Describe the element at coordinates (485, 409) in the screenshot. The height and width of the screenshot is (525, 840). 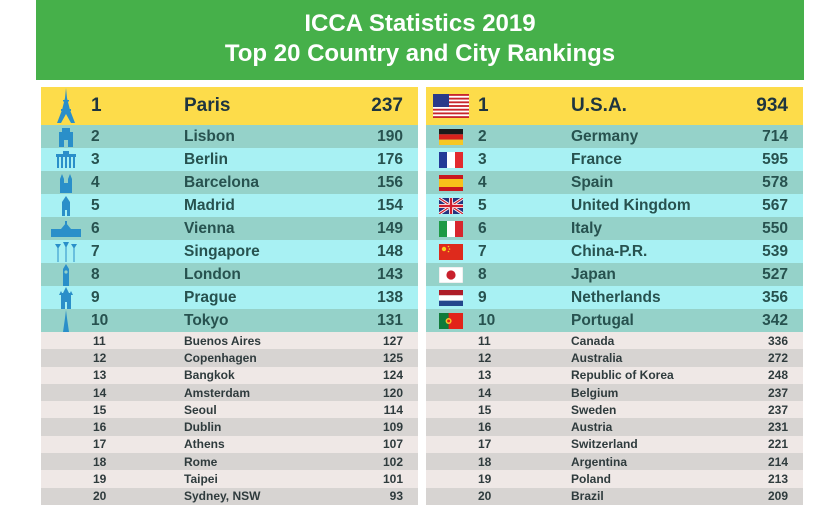
I see `country-rank-cell: 15` at that location.